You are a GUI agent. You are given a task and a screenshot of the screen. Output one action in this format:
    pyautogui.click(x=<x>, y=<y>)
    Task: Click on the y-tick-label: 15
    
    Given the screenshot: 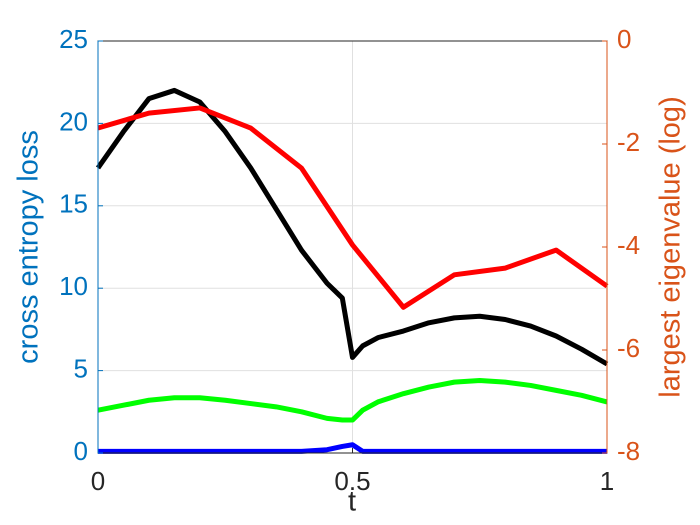 What is the action you would take?
    pyautogui.click(x=73, y=204)
    